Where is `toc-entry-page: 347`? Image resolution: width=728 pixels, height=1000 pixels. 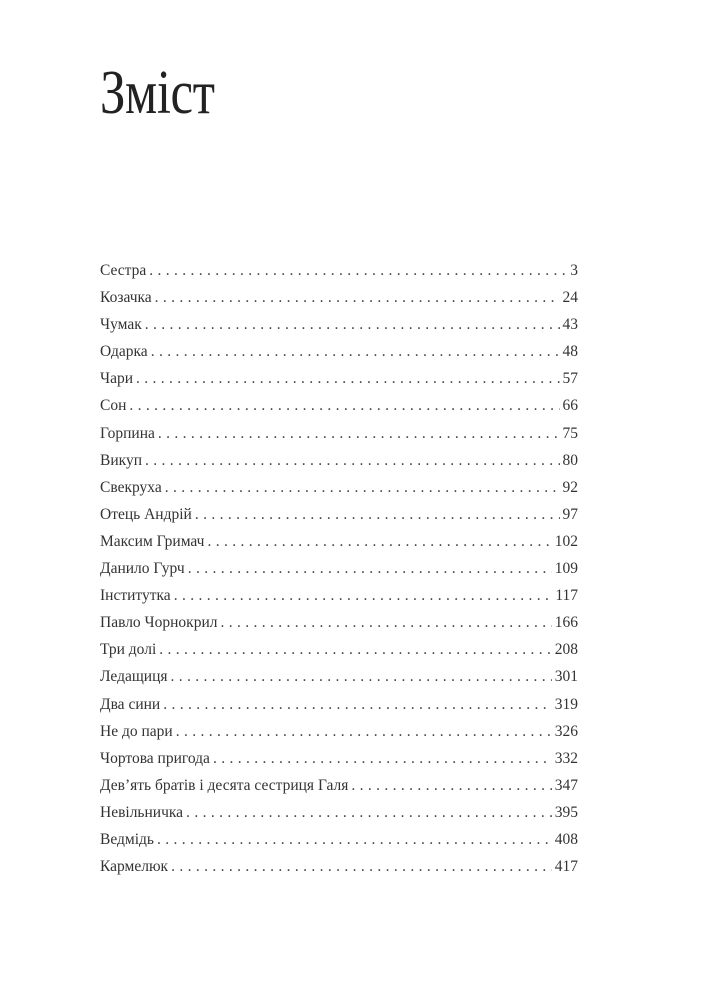
toc-entry-page: 347 is located at coordinates (566, 785).